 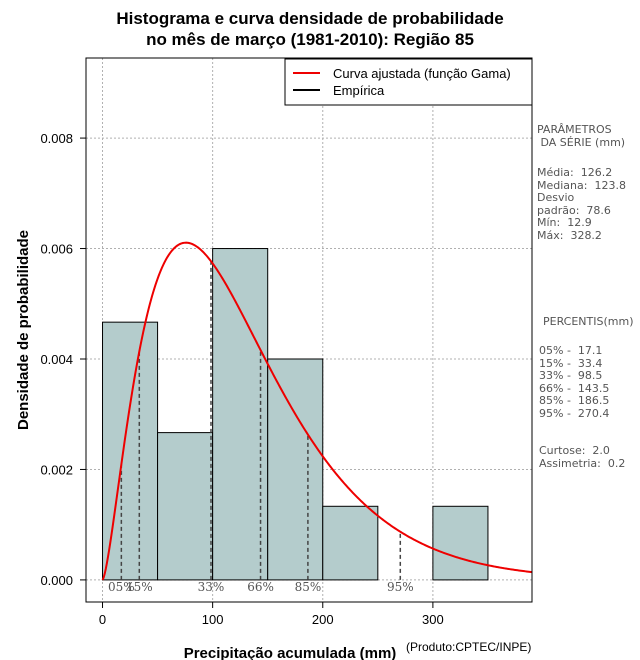 What do you see at coordinates (469, 647) in the screenshot?
I see `product-credit: (Produto:CPTEC/INPE)` at bounding box center [469, 647].